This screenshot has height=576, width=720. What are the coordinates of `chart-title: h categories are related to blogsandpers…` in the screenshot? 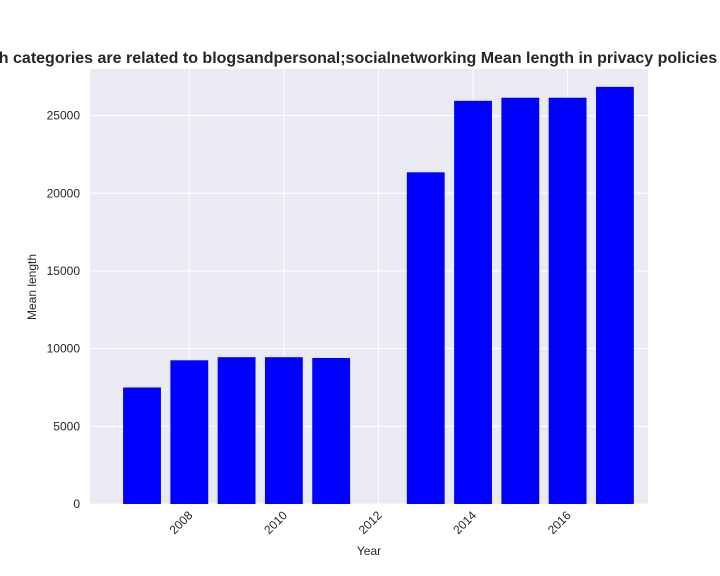 It's located at (358, 58).